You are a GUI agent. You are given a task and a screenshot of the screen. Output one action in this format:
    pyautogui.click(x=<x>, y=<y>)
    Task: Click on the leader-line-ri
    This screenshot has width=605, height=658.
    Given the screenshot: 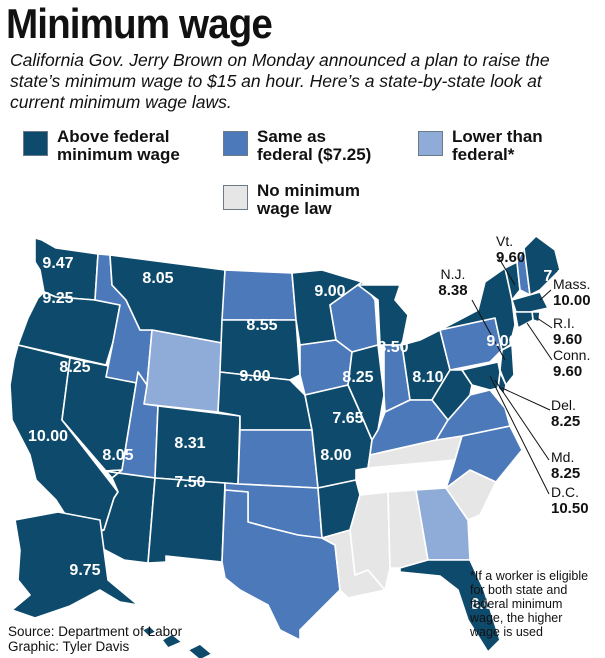 What is the action you would take?
    pyautogui.click(x=544, y=323)
    